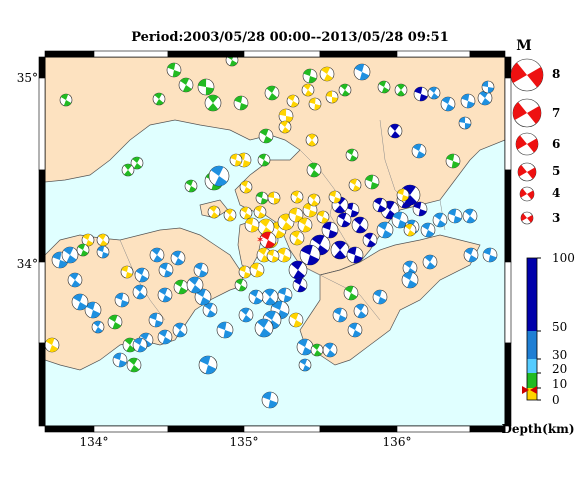 The image size is (580, 500). Describe the element at coordinates (27, 78) in the screenshot. I see `lat-label-35: 35°` at that location.